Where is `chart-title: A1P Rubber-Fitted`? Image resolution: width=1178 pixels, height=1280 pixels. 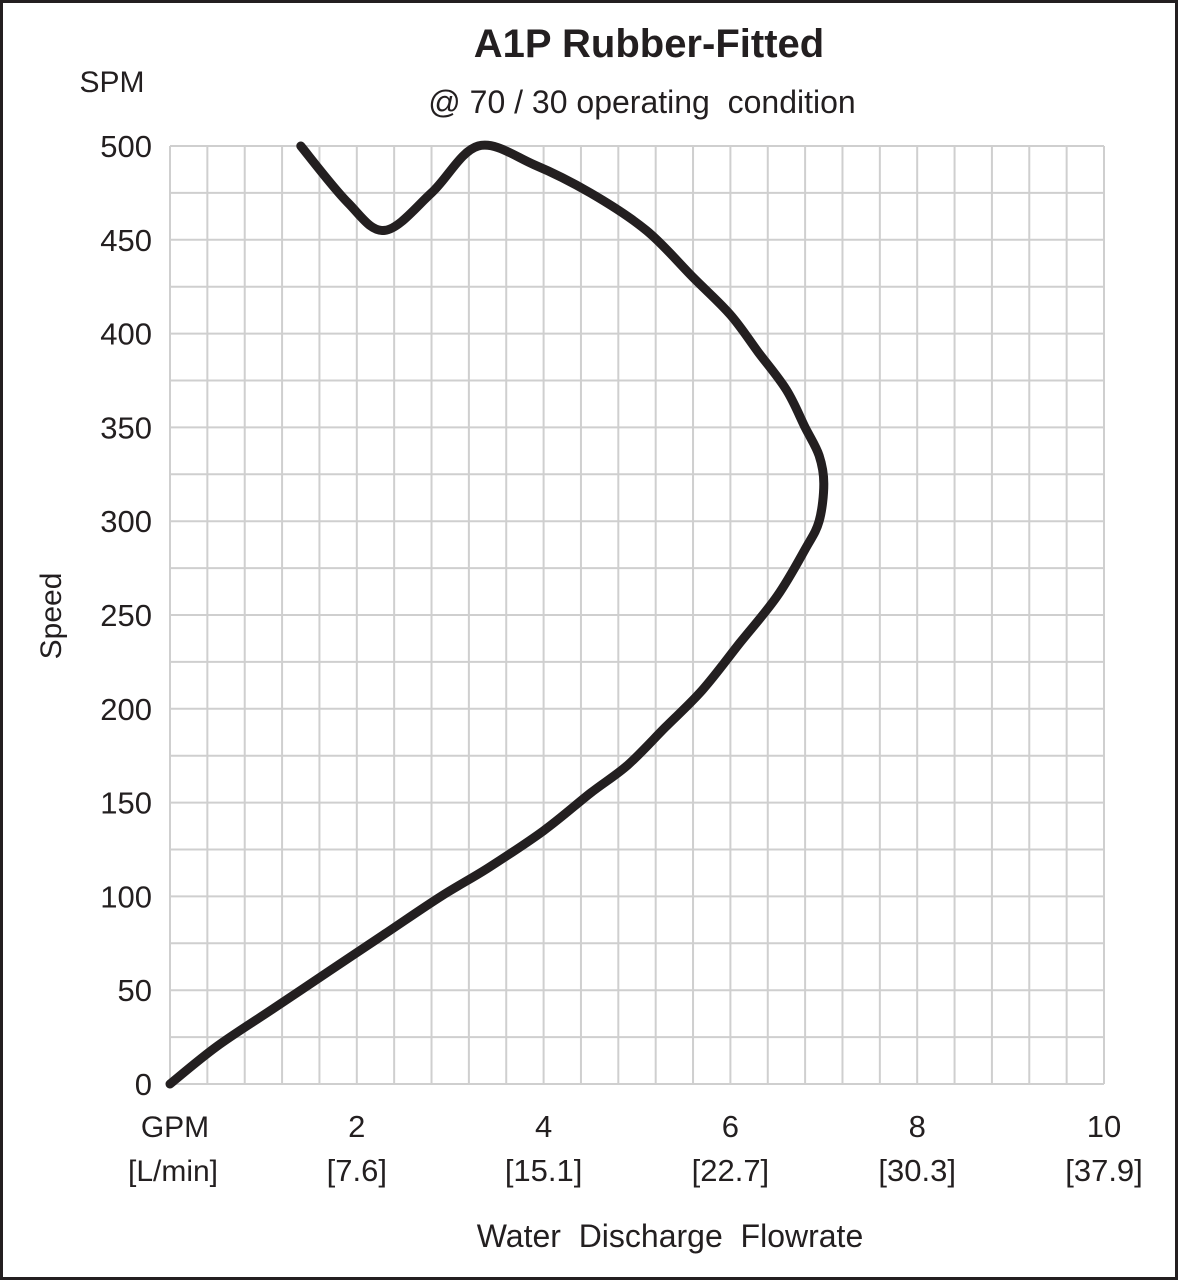 chart-title: A1P Rubber-Fitted is located at coordinates (649, 44).